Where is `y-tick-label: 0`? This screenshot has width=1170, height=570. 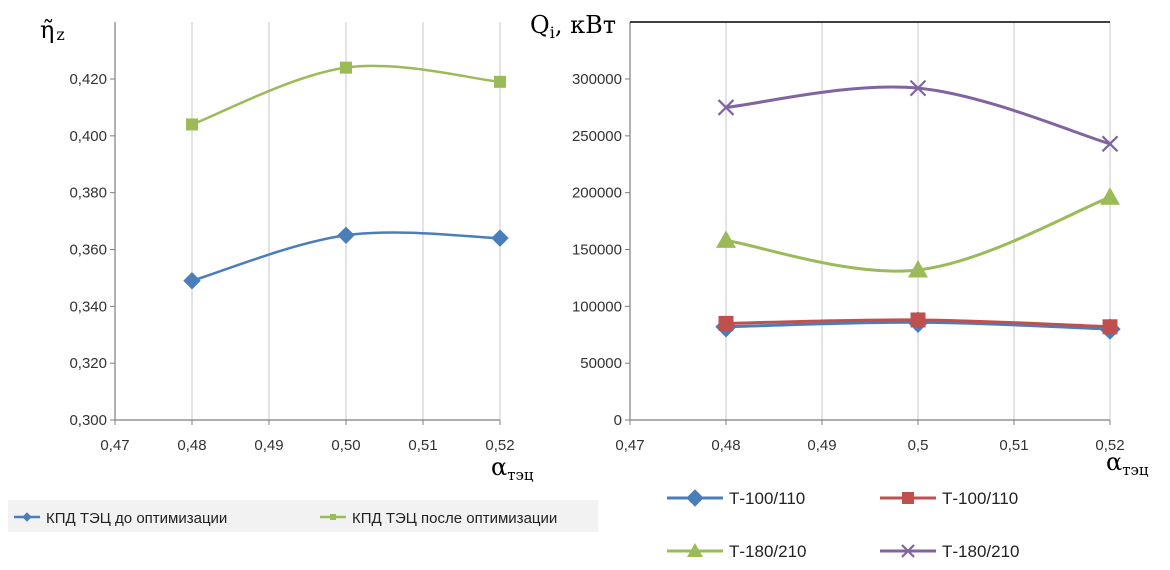
y-tick-label: 0 is located at coordinates (618, 420).